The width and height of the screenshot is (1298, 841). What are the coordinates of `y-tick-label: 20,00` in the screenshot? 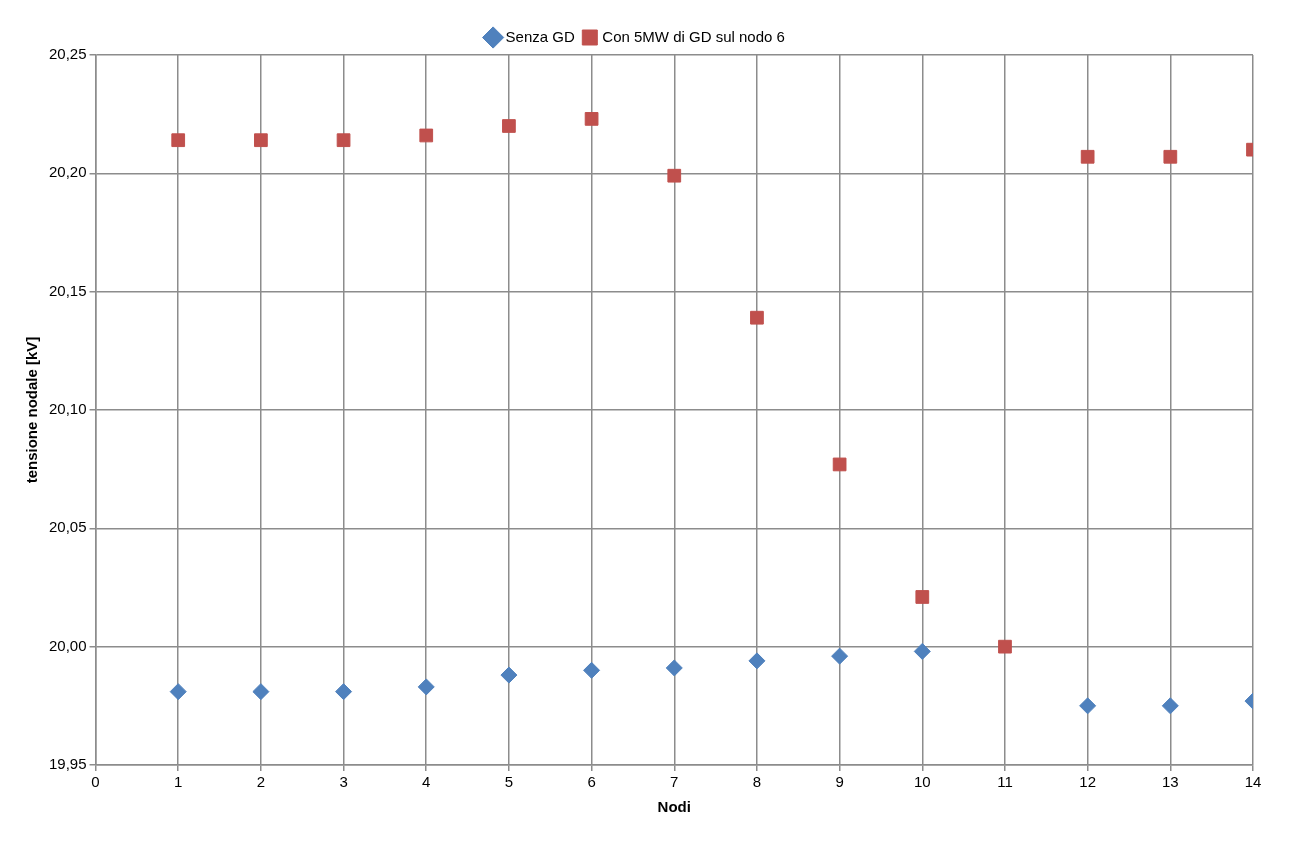 It's located at (67, 645).